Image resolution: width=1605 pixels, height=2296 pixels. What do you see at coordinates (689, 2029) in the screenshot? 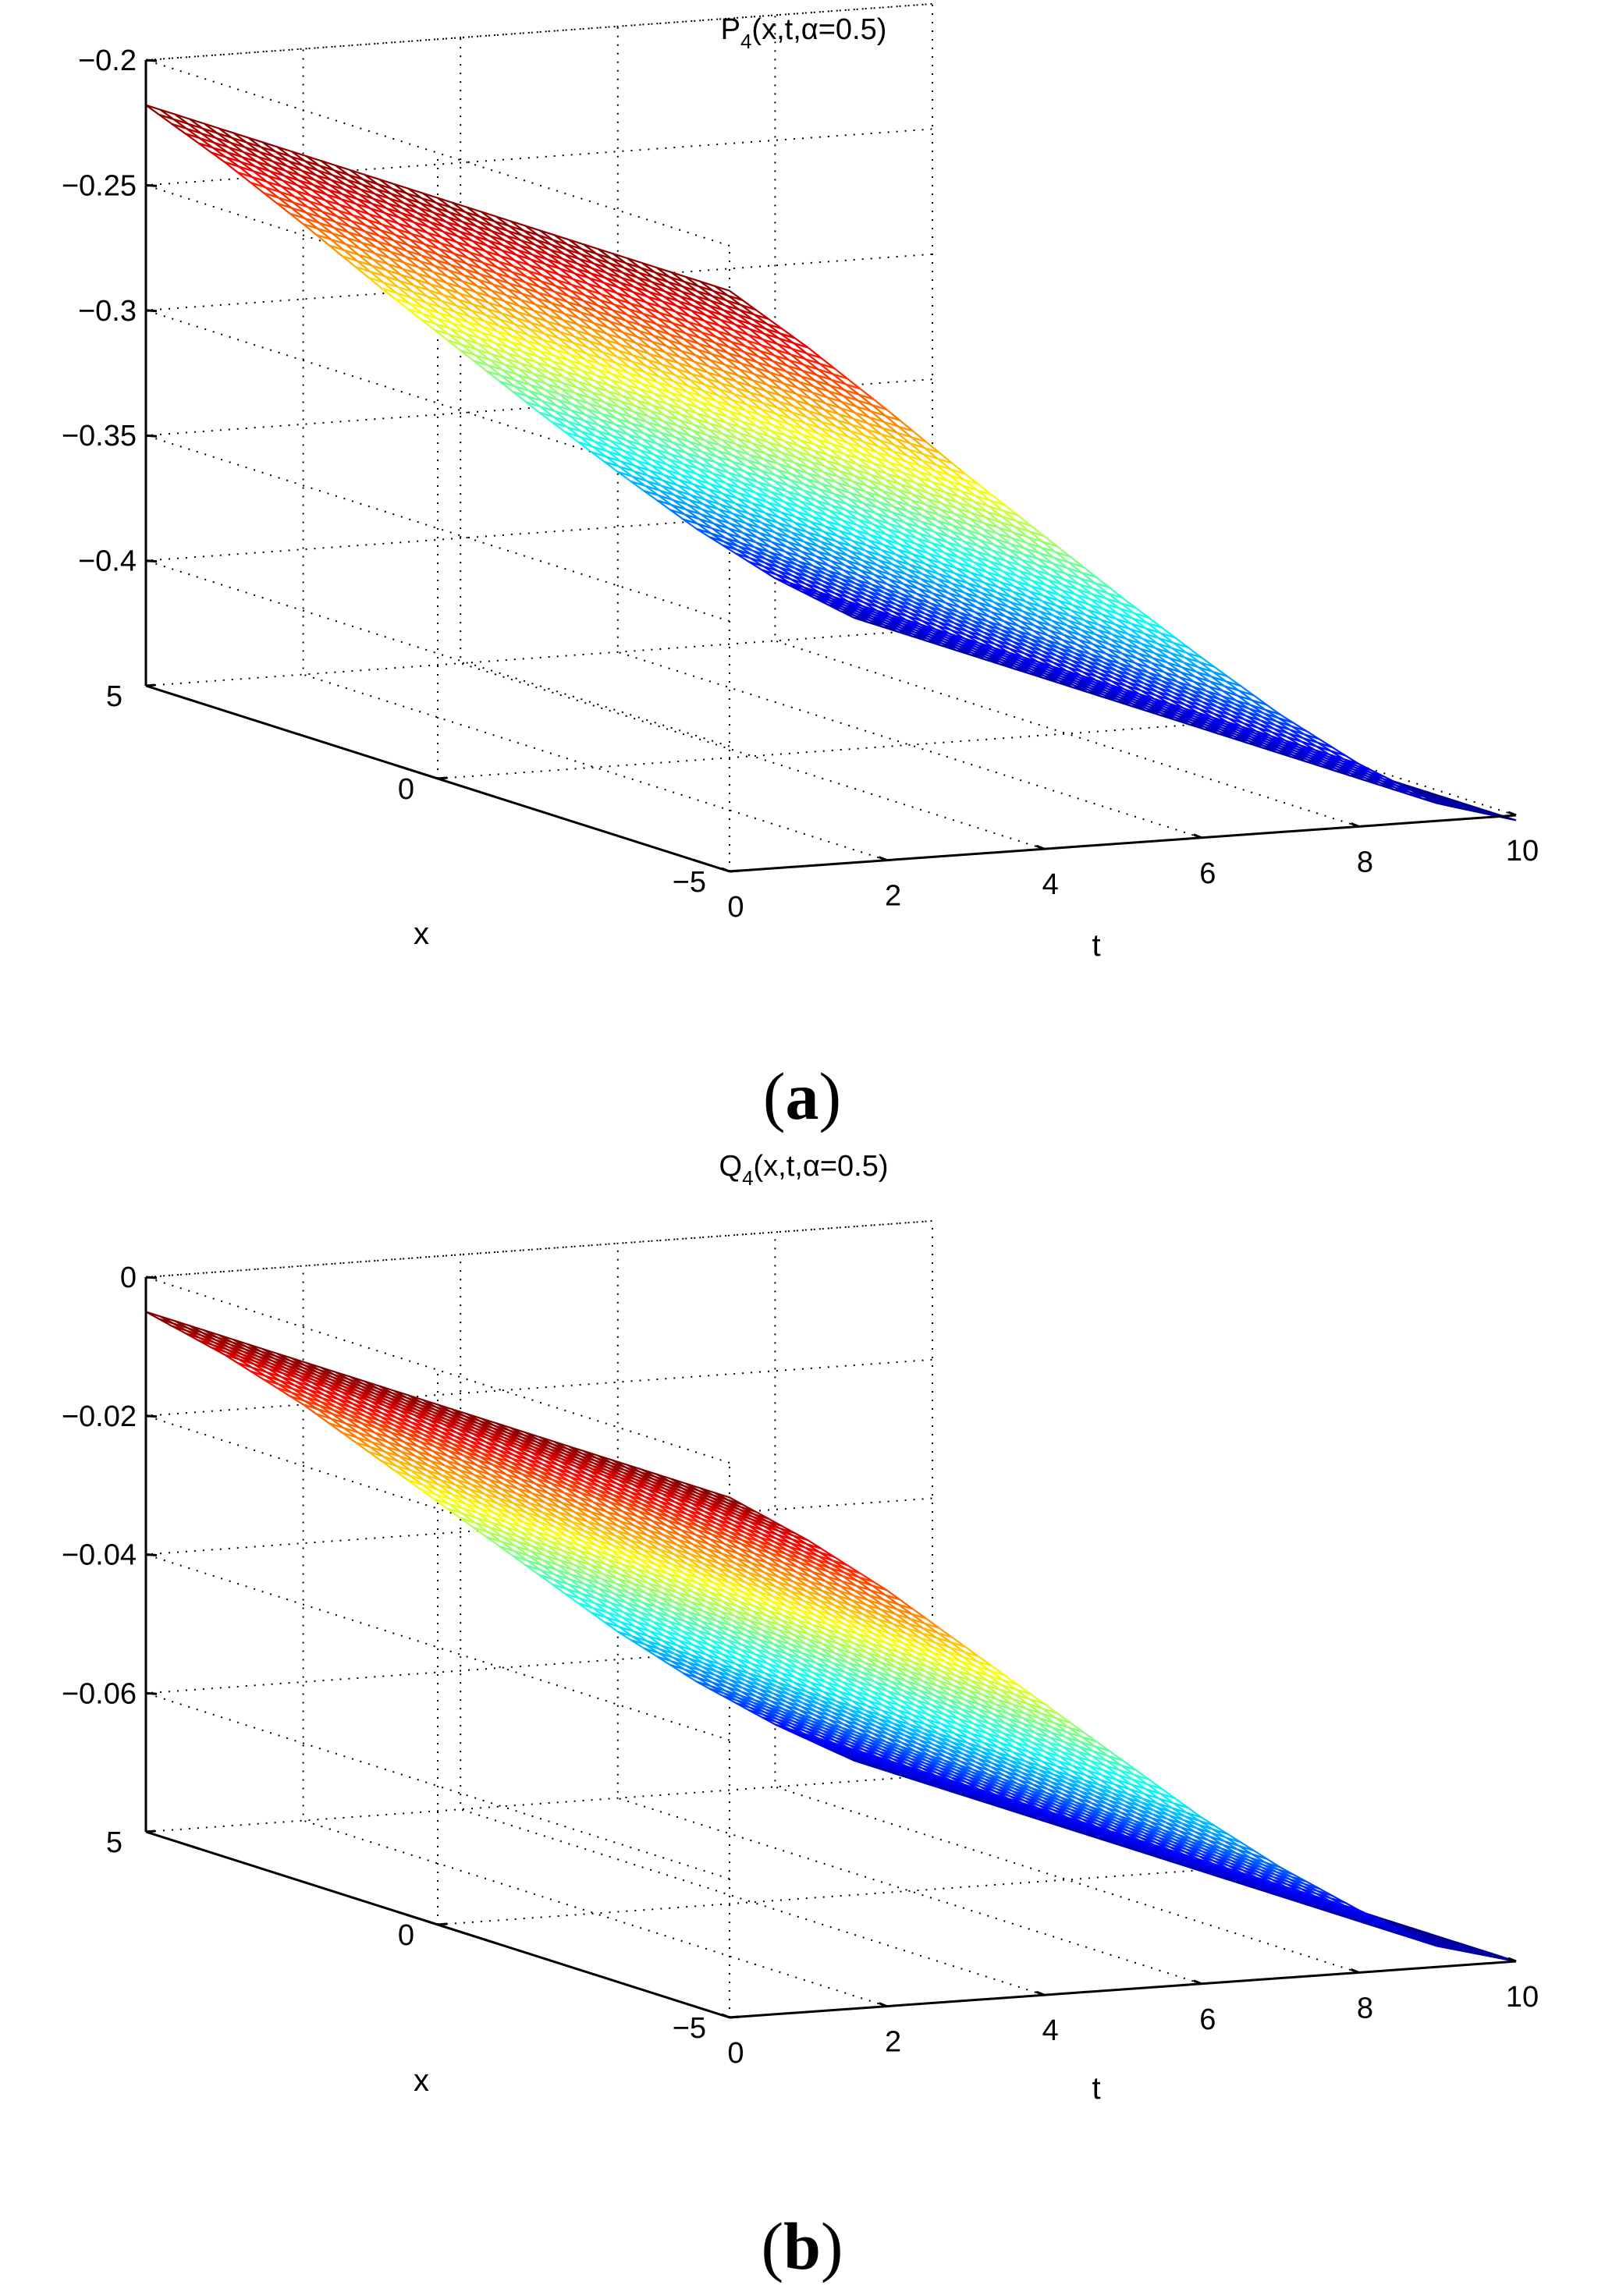
I see `panel-b-x-tick-label: −5` at bounding box center [689, 2029].